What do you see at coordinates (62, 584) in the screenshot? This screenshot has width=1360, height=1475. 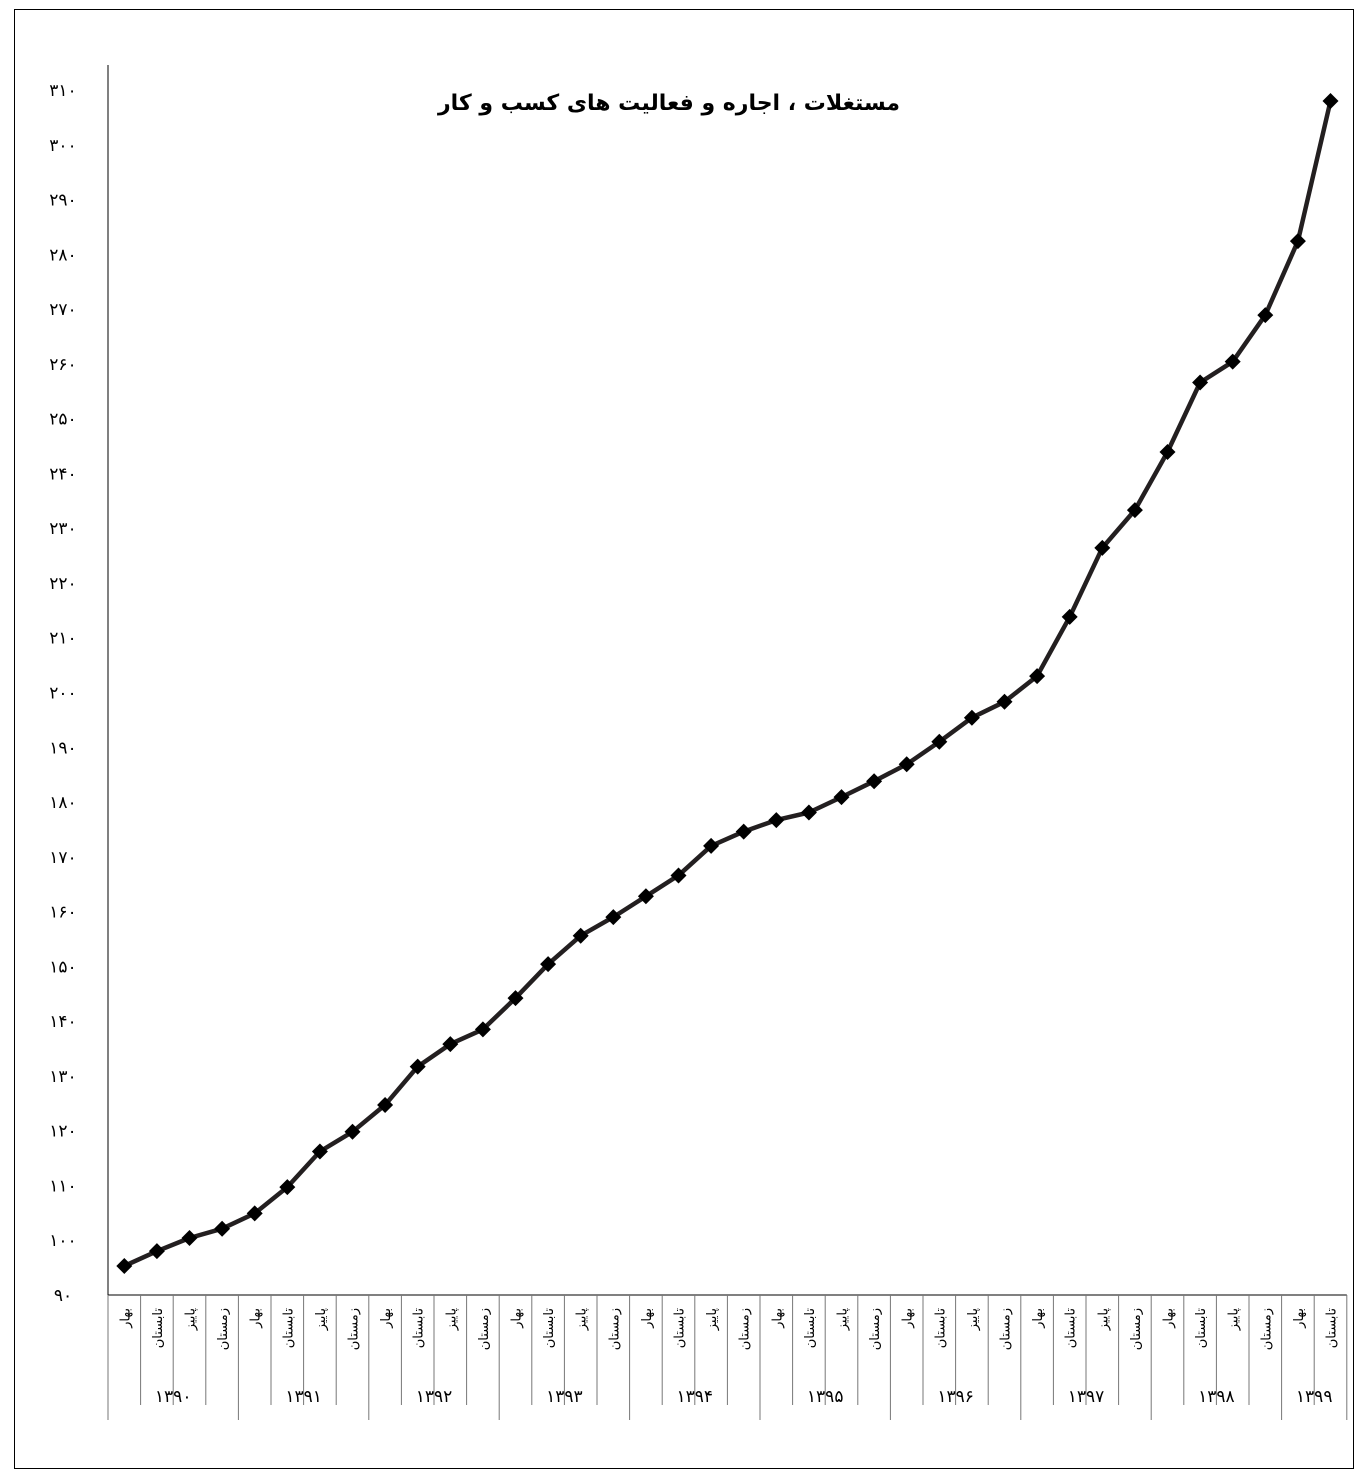 I see `y-tick-label: ۲۲۰` at bounding box center [62, 584].